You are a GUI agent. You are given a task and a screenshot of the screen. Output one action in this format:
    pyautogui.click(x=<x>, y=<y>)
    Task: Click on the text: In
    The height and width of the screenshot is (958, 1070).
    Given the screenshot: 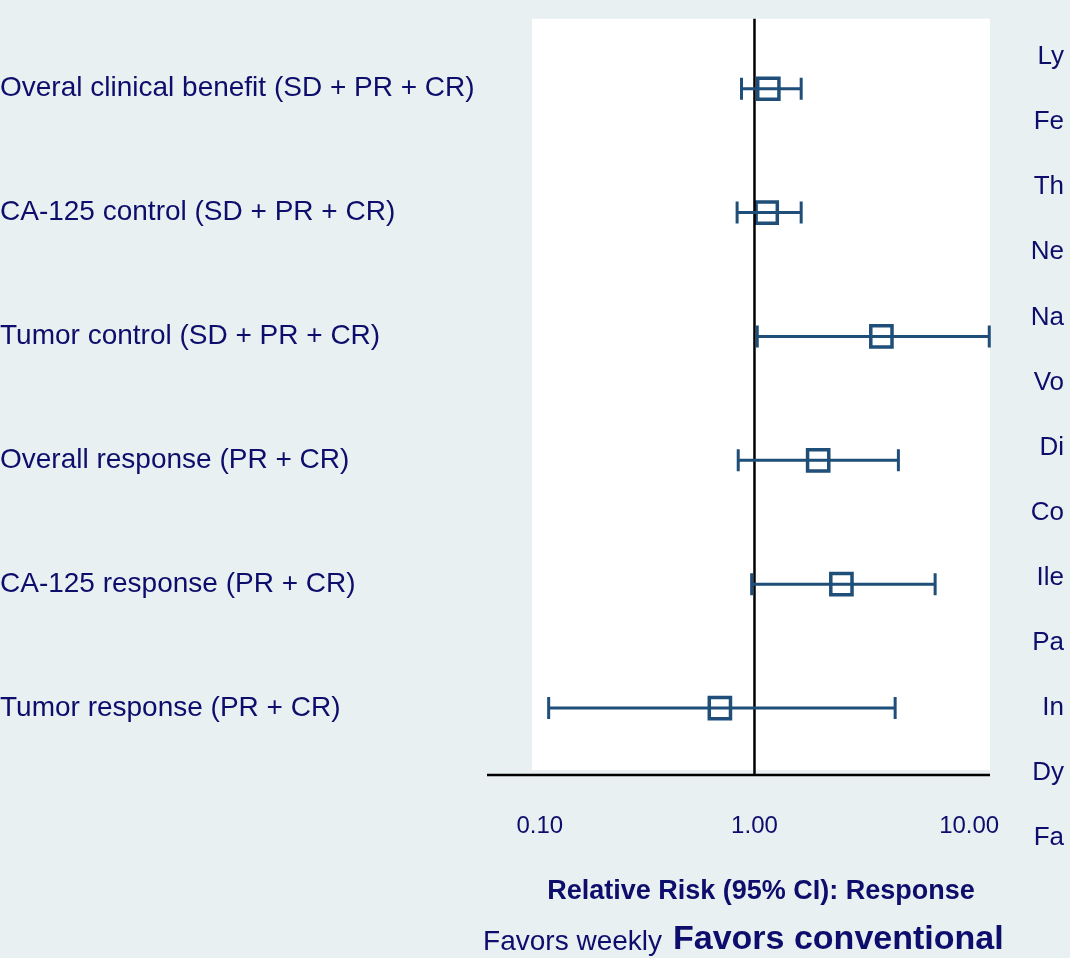 What is the action you would take?
    pyautogui.click(x=1053, y=706)
    